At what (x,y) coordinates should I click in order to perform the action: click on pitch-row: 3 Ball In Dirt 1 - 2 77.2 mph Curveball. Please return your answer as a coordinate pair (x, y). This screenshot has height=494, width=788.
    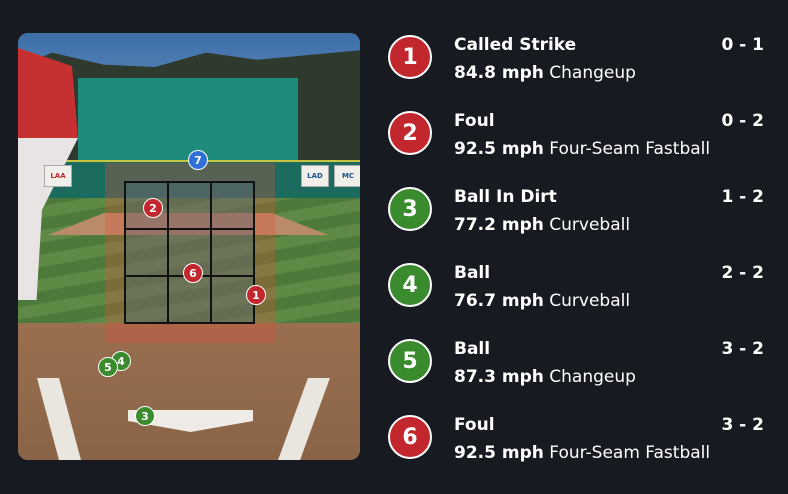
    Looking at the image, I should click on (578, 217).